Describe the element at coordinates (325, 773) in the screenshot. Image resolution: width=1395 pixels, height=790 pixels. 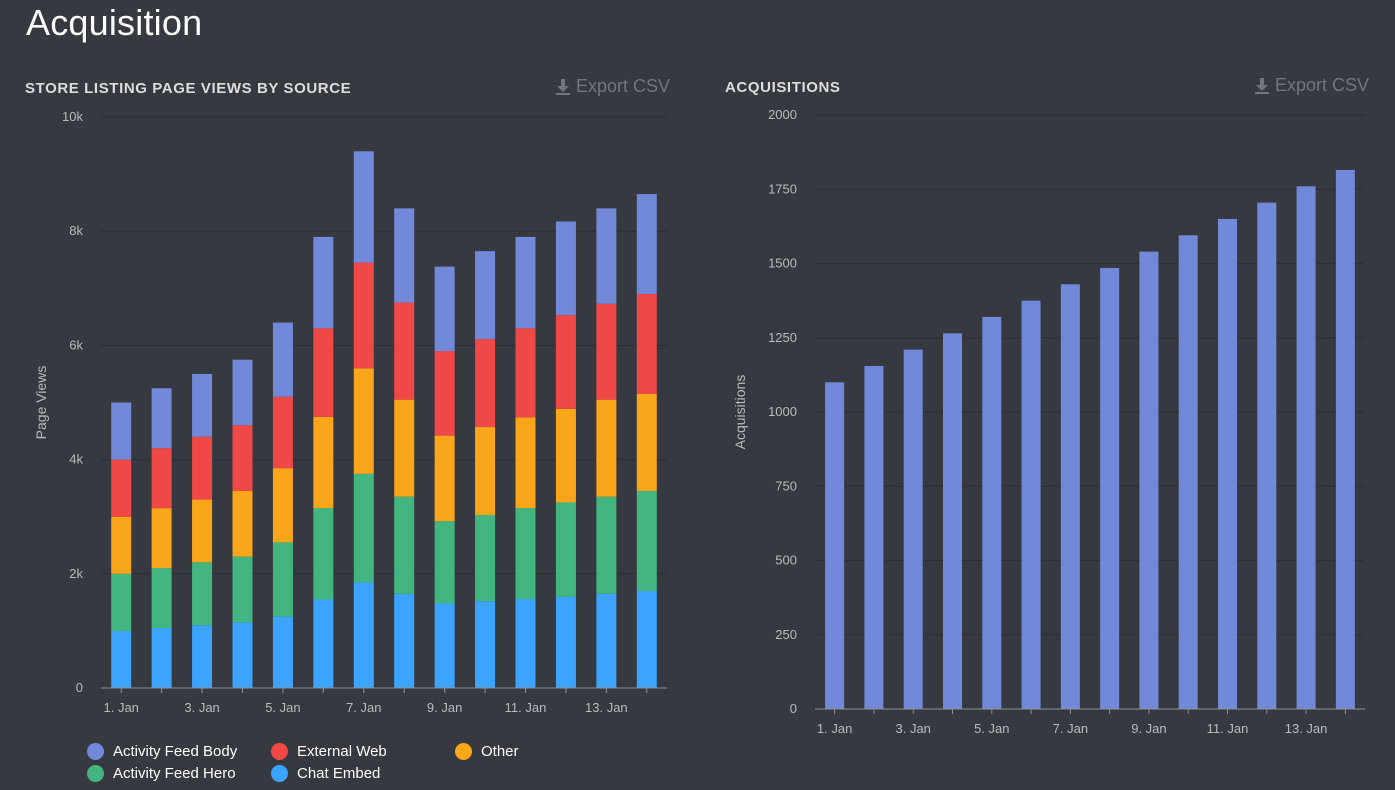
I see `legend-item-chat-embed: Chat Embed` at that location.